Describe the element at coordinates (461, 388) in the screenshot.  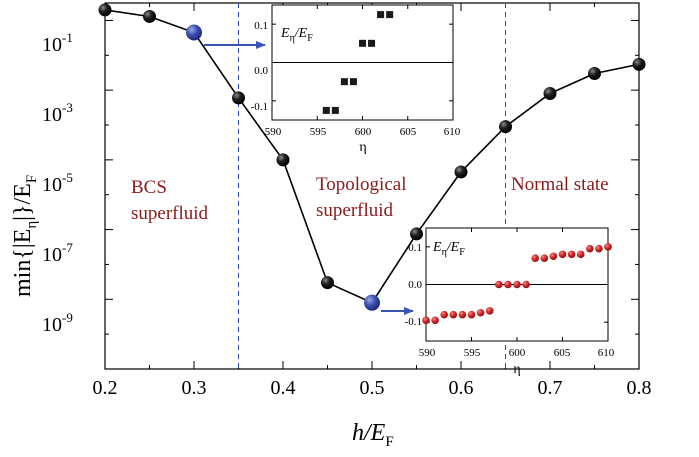
I see `x-tick-label: 0.6` at that location.